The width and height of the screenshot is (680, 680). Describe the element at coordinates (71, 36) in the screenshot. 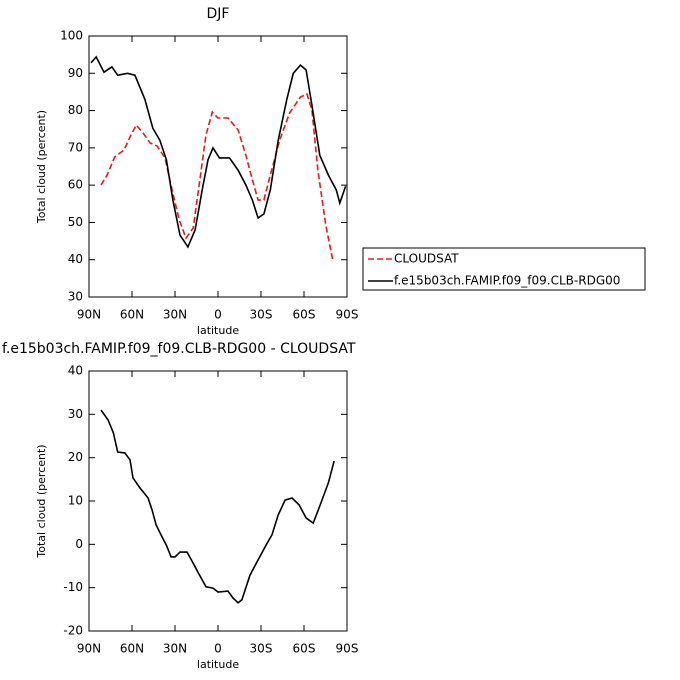

I see `y-tick-label: 100` at that location.